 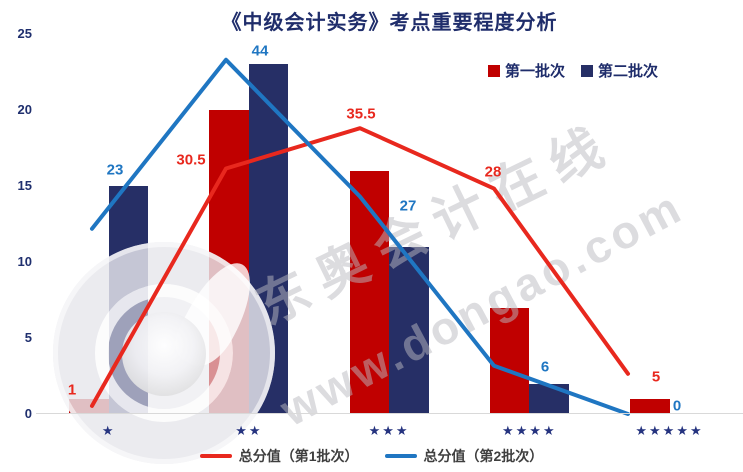 I want to click on legend-item-第一批次: 第一批次, so click(x=526, y=70).